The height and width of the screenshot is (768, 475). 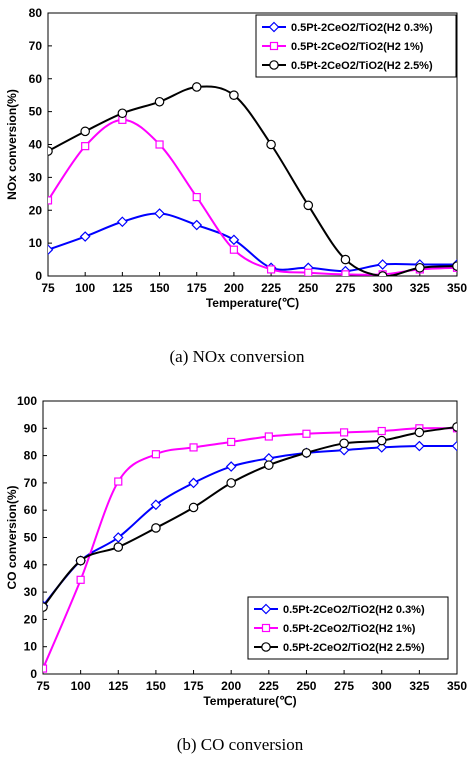 What do you see at coordinates (12, 537) in the screenshot?
I see `y-axis-title: CO conversion(%)` at bounding box center [12, 537].